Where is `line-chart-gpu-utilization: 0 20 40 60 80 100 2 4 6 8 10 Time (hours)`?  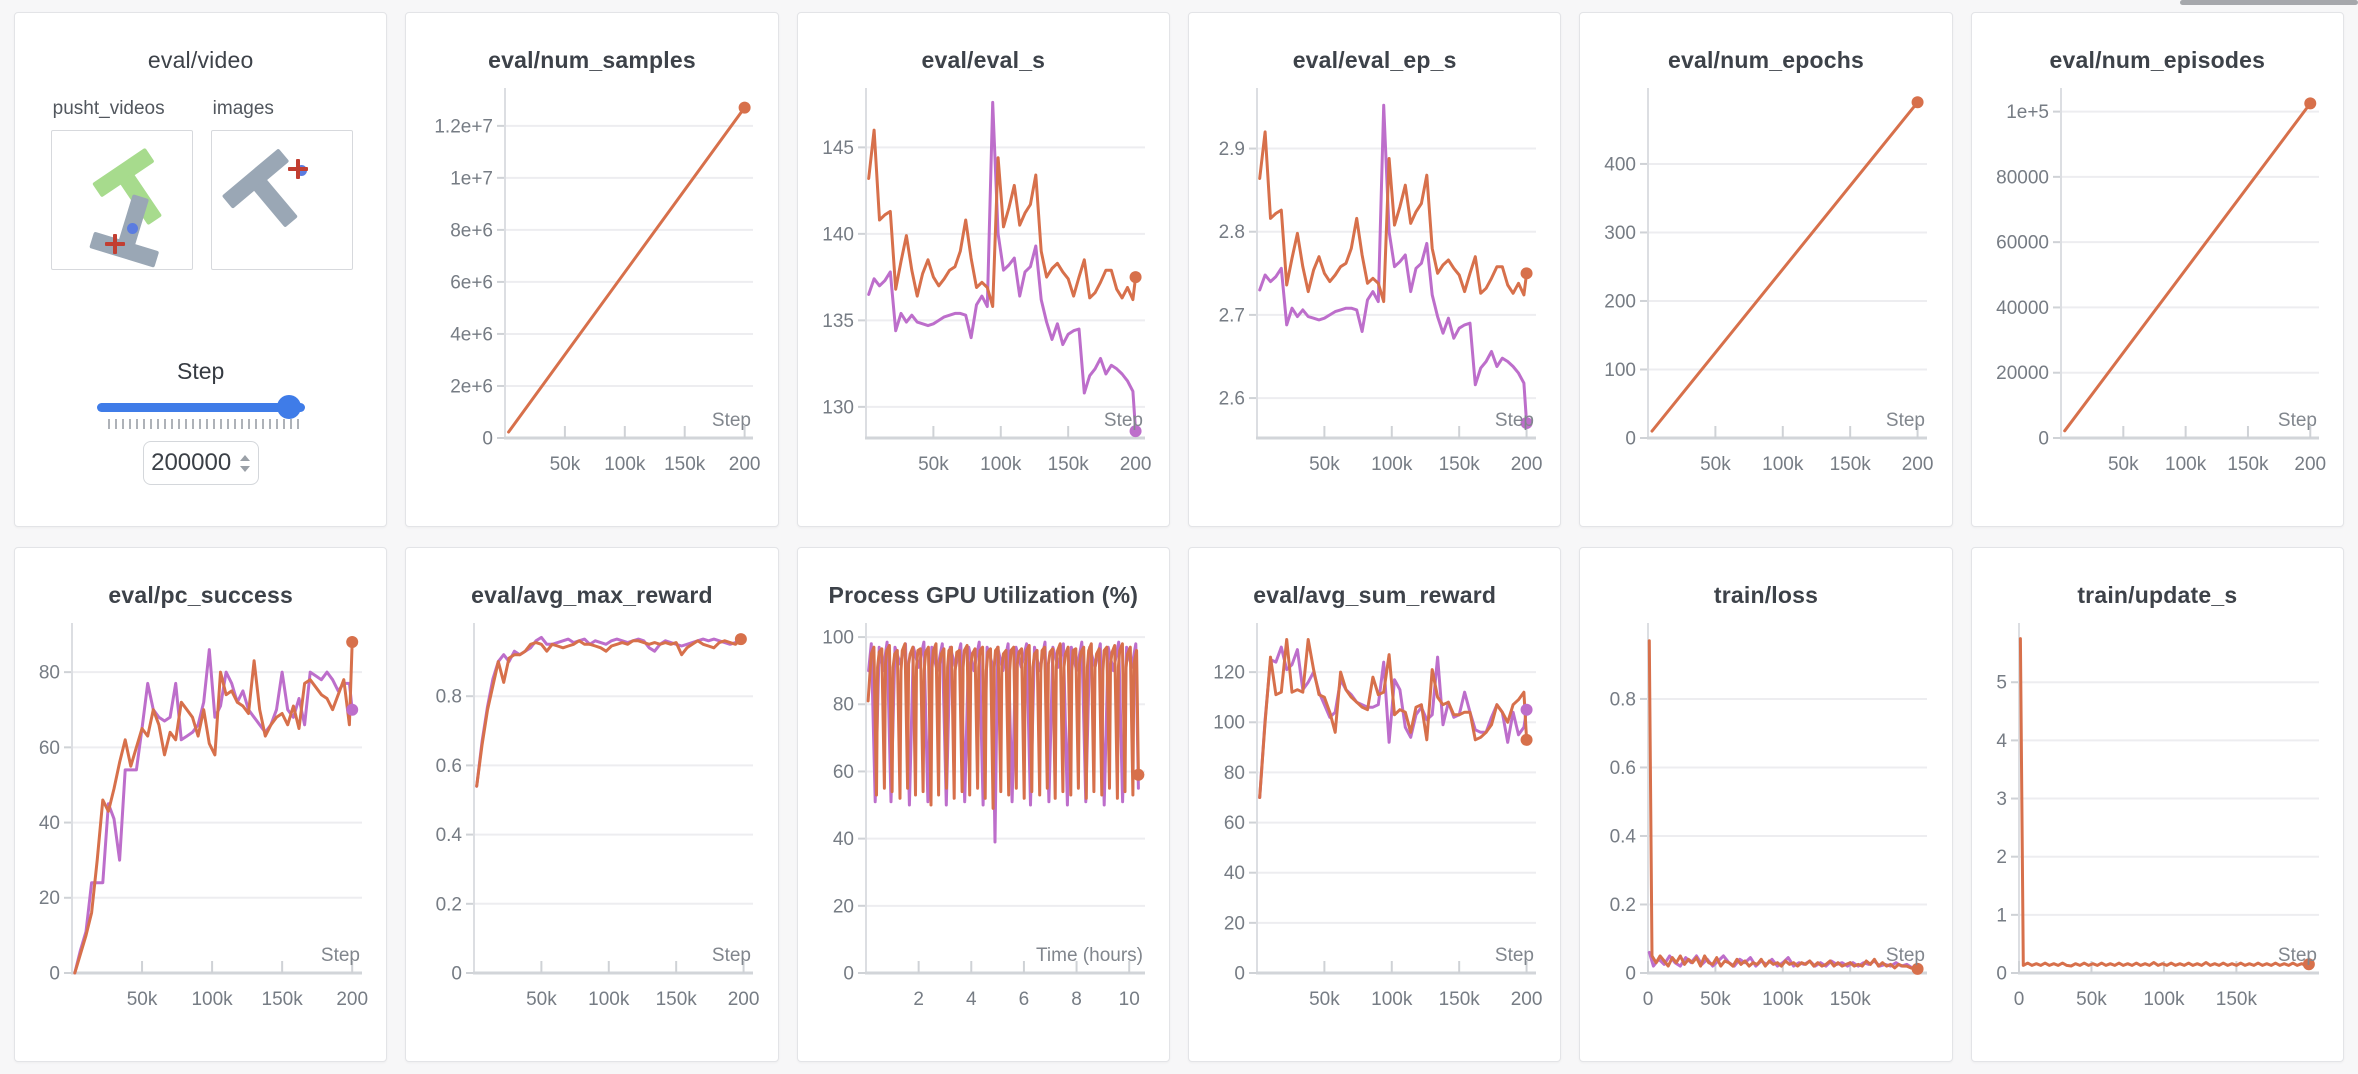 line-chart-gpu-utilization: 0 20 40 60 80 100 2 4 6 8 10 Time (hours) is located at coordinates (983, 819).